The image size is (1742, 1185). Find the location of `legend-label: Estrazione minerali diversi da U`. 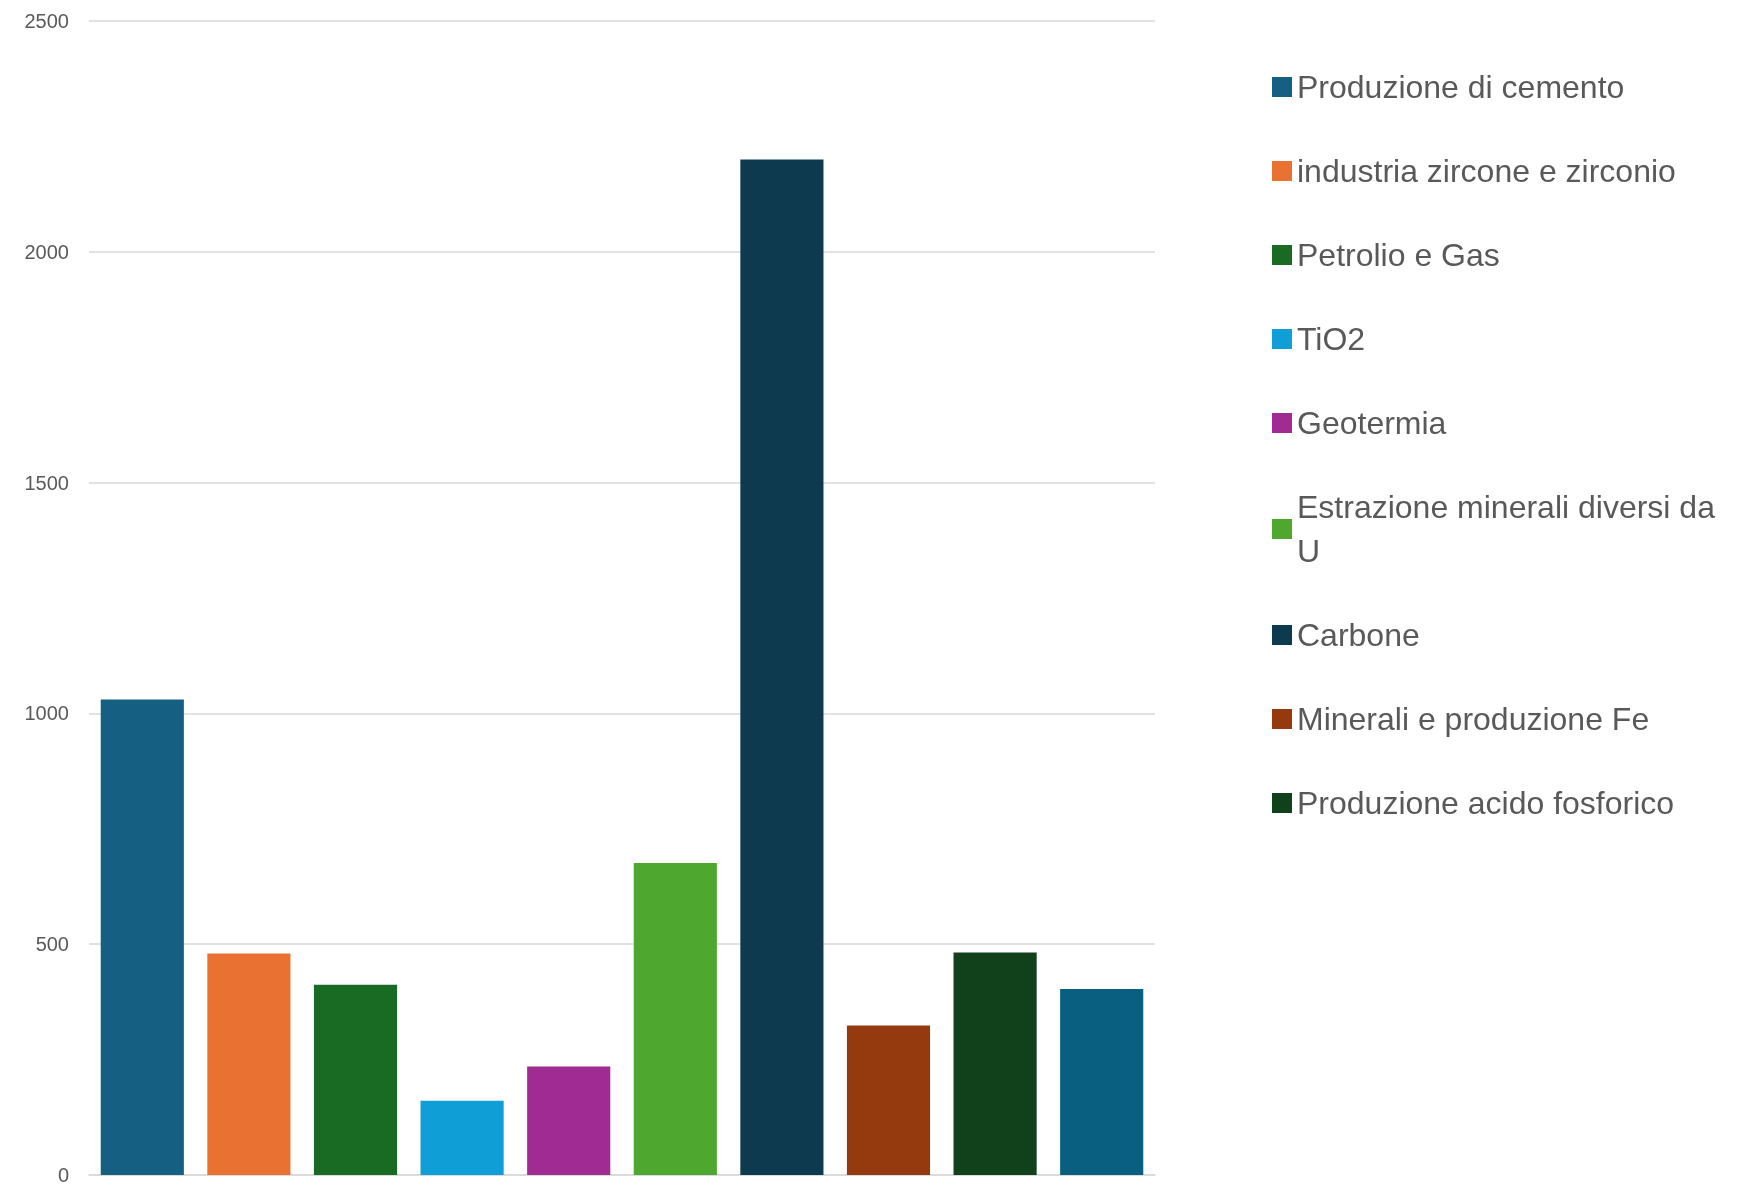

legend-label: Estrazione minerali diversi da U is located at coordinates (1510, 529).